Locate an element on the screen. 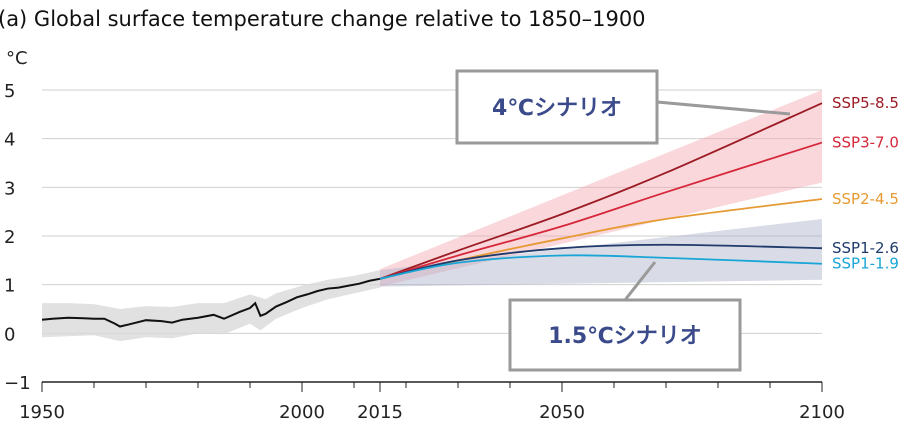 Image resolution: width=914 pixels, height=430 pixels. y-axis-unit: °C is located at coordinates (17, 58).